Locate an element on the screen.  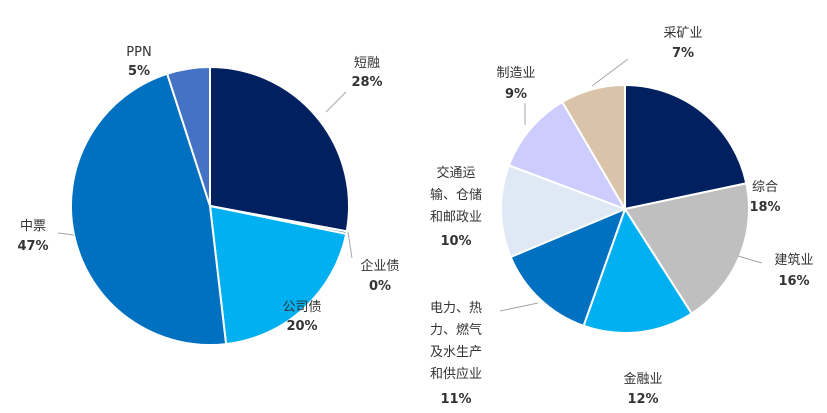
slice-label-corporate-bond: 公司债 is located at coordinates (301, 307).